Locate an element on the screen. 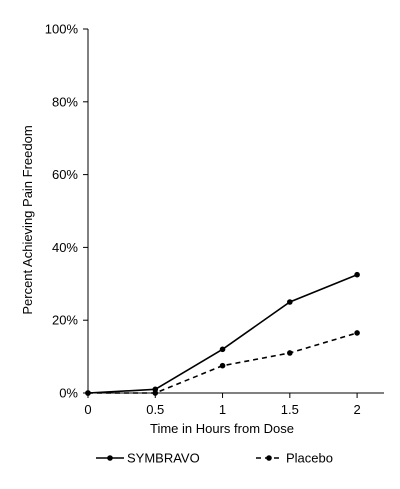 The width and height of the screenshot is (400, 489). x-axis-title: Time in Hours from Dose is located at coordinates (222, 428).